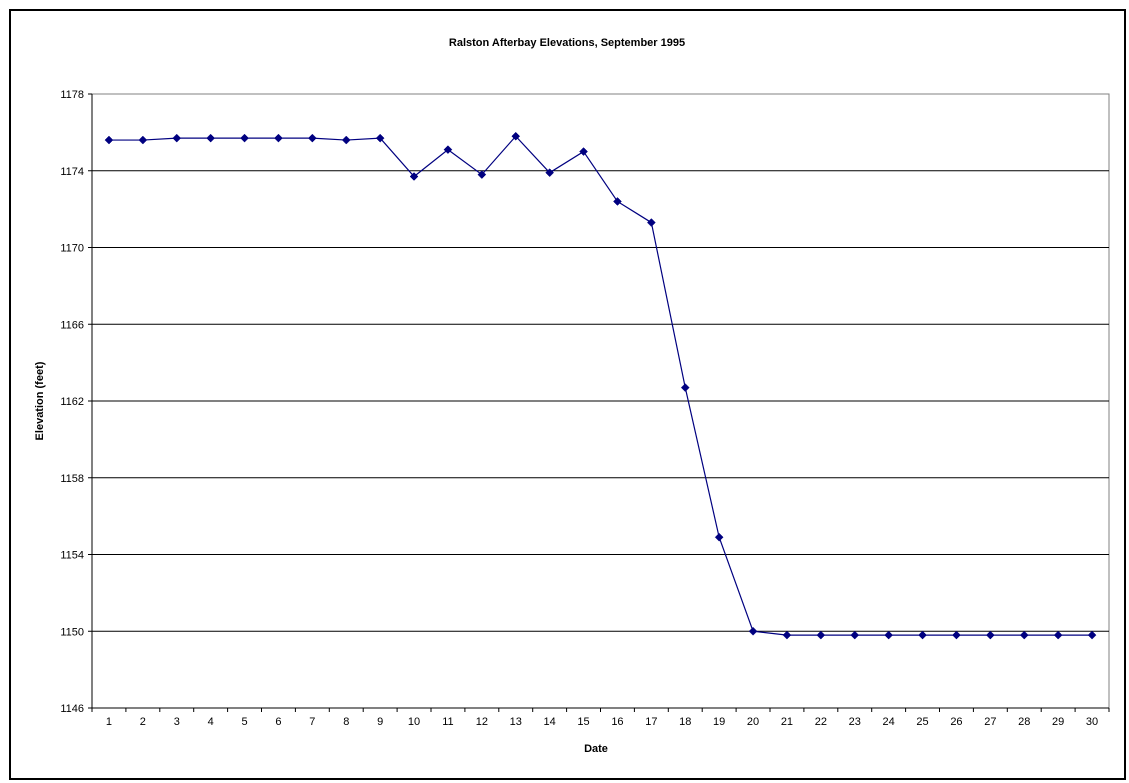  Describe the element at coordinates (72, 556) in the screenshot. I see `y-tick-label: 1154` at that location.